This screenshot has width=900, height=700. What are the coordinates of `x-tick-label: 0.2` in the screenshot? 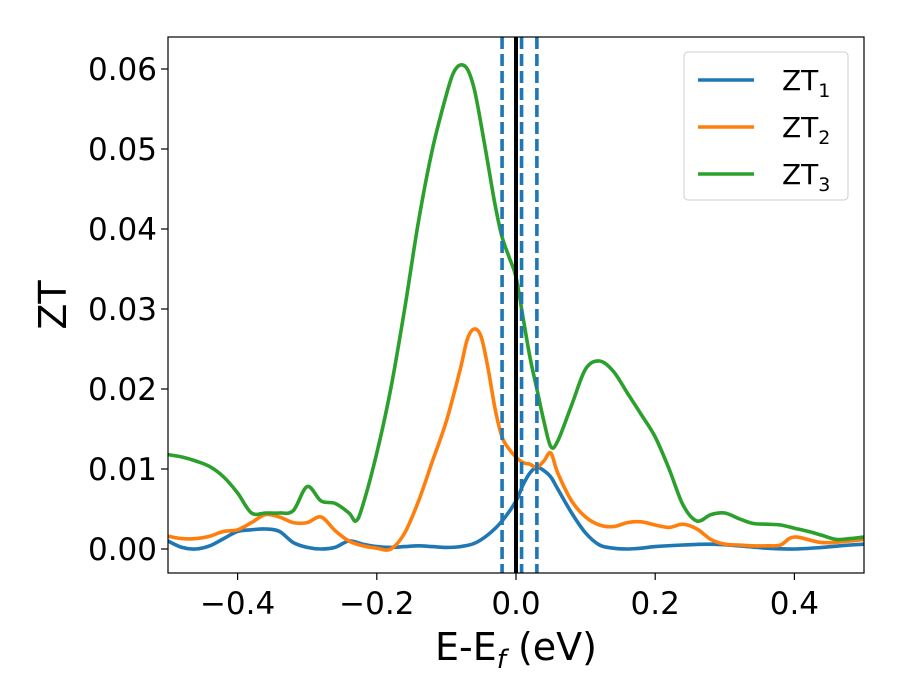 It's located at (655, 604).